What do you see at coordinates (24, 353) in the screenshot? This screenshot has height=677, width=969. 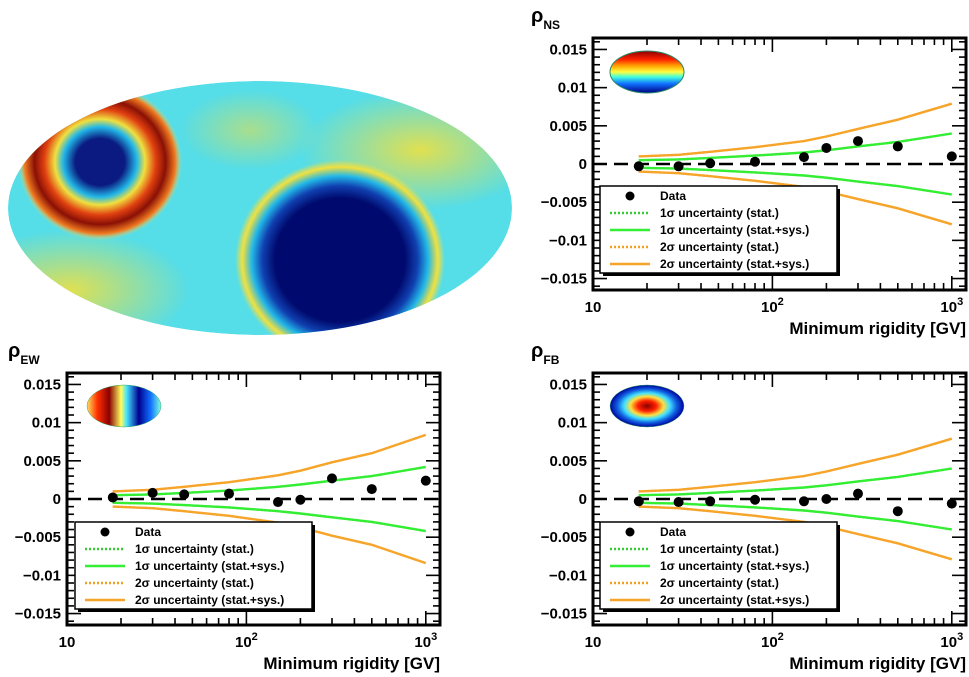 I see `panel-title: ρEW` at bounding box center [24, 353].